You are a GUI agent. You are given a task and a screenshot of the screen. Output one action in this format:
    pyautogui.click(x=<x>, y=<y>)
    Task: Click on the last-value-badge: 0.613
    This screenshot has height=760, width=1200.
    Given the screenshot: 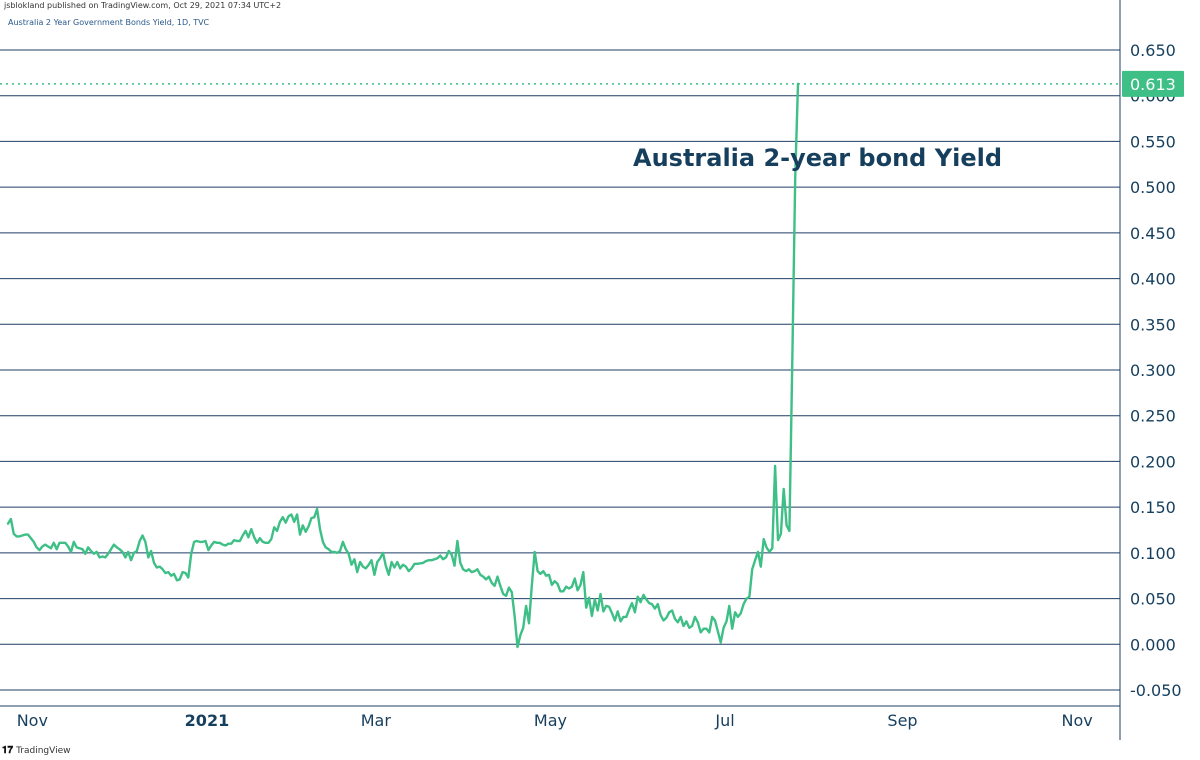 What is the action you would take?
    pyautogui.click(x=1153, y=83)
    